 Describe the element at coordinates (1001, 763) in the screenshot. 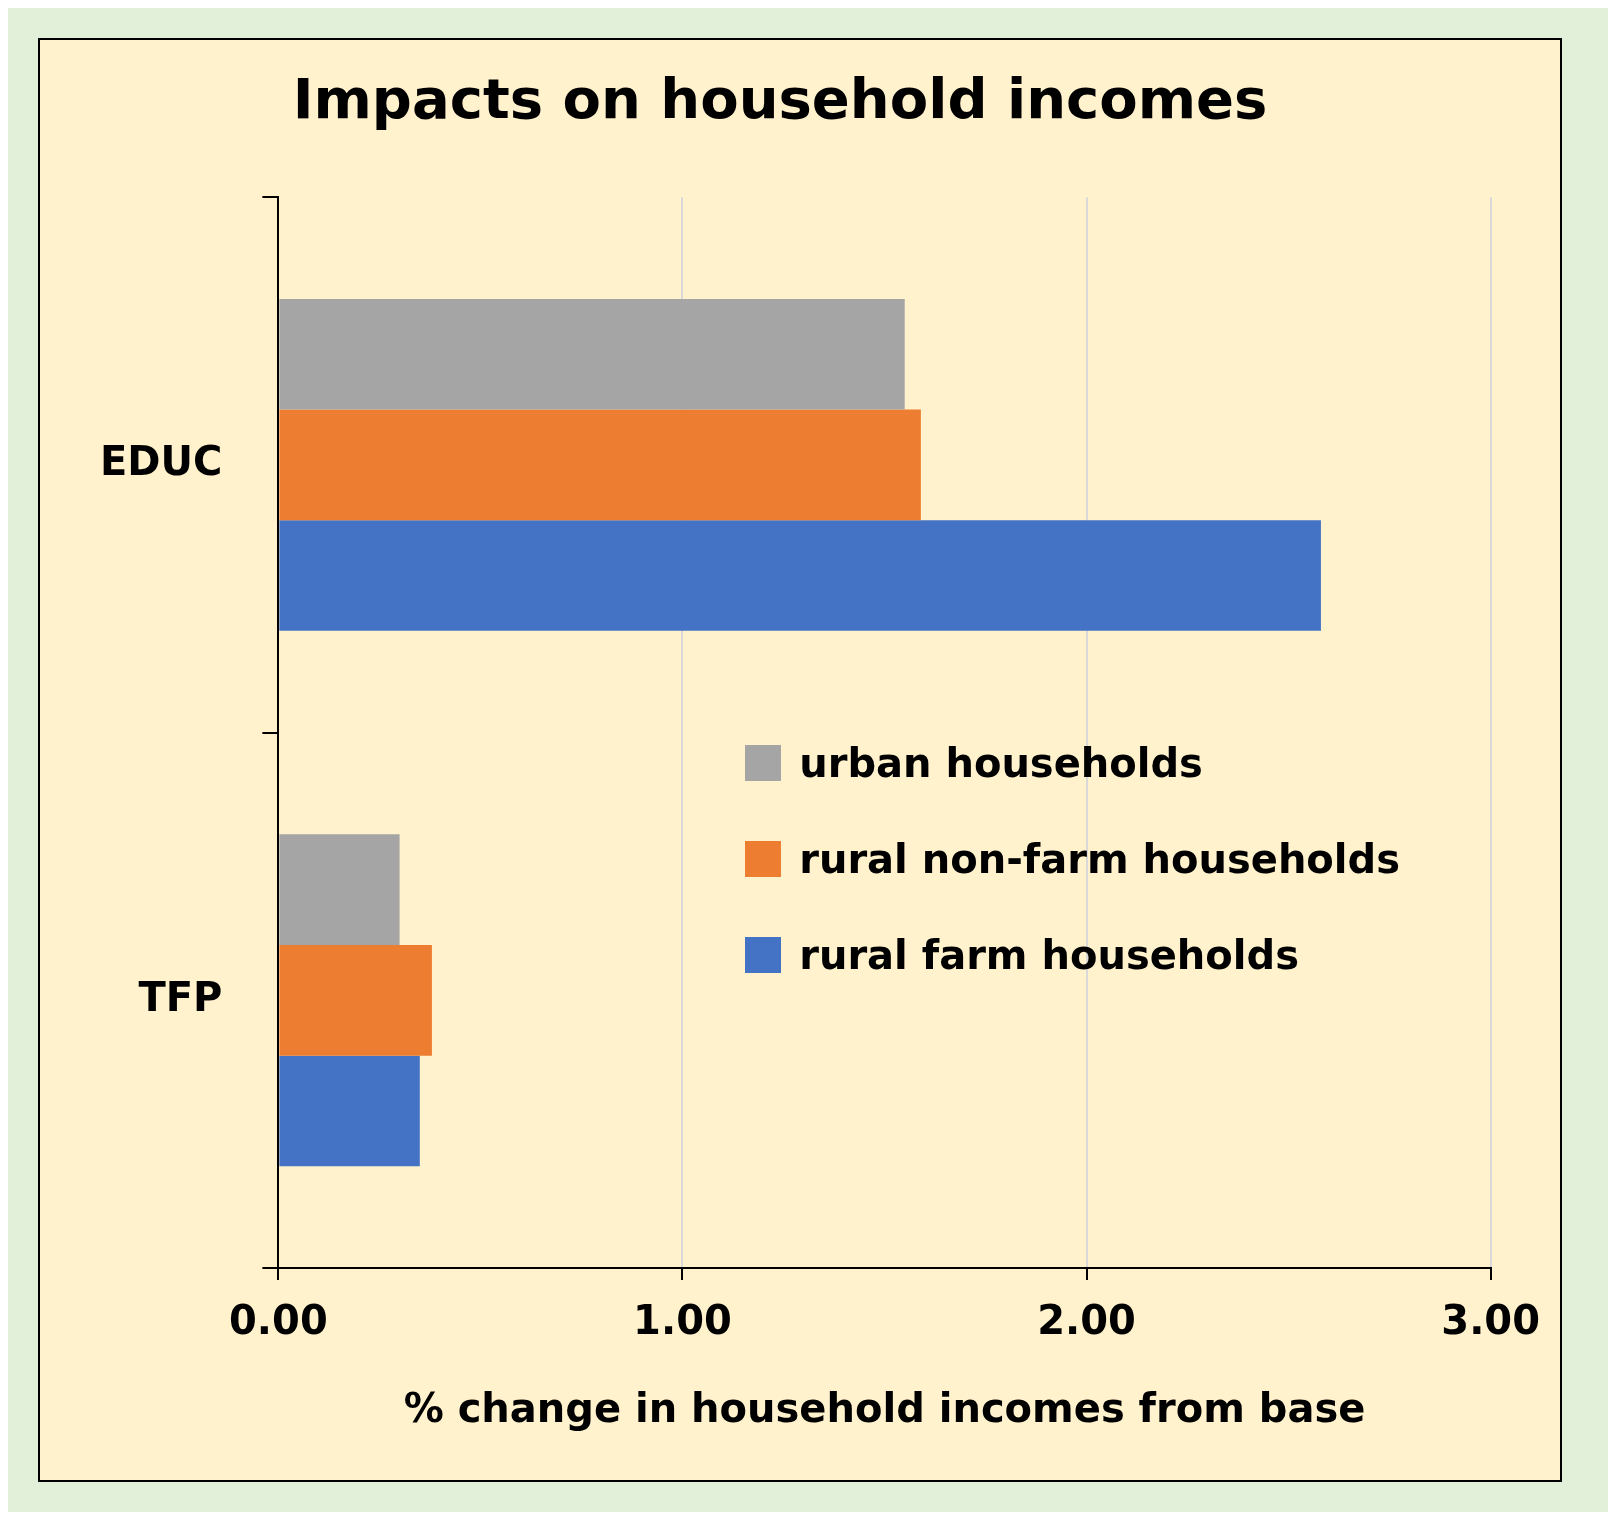

I see `legend-label: urban households` at that location.